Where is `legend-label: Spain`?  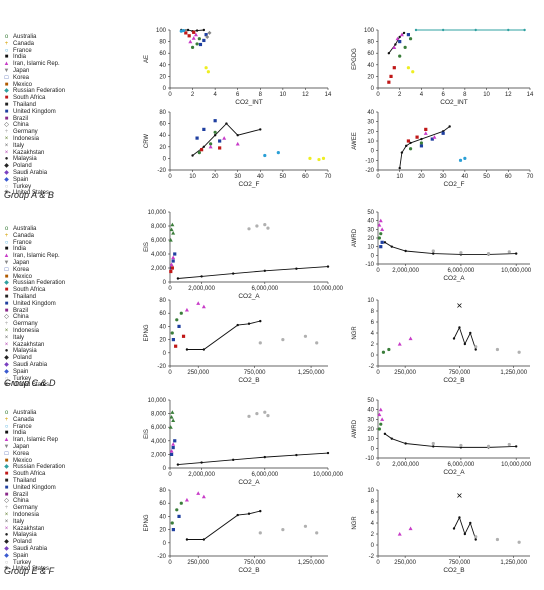
legend-label: Spain is located at coordinates (21, 555).